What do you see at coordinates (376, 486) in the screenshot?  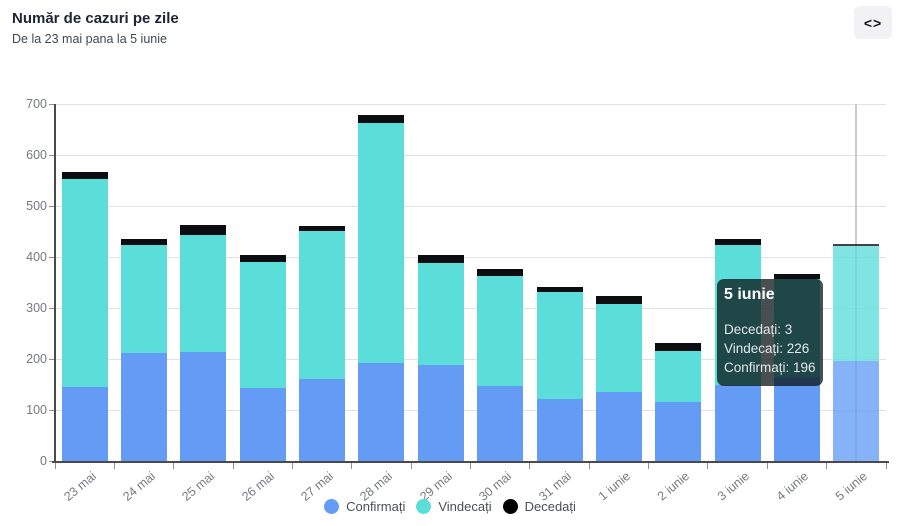 I see `x-axis-label-28-mai: 28 mai` at bounding box center [376, 486].